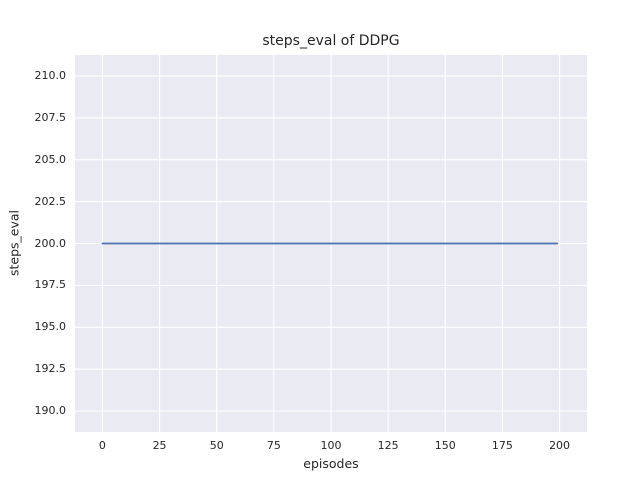  What do you see at coordinates (502, 445) in the screenshot?
I see `x-tick-label: 175` at bounding box center [502, 445].